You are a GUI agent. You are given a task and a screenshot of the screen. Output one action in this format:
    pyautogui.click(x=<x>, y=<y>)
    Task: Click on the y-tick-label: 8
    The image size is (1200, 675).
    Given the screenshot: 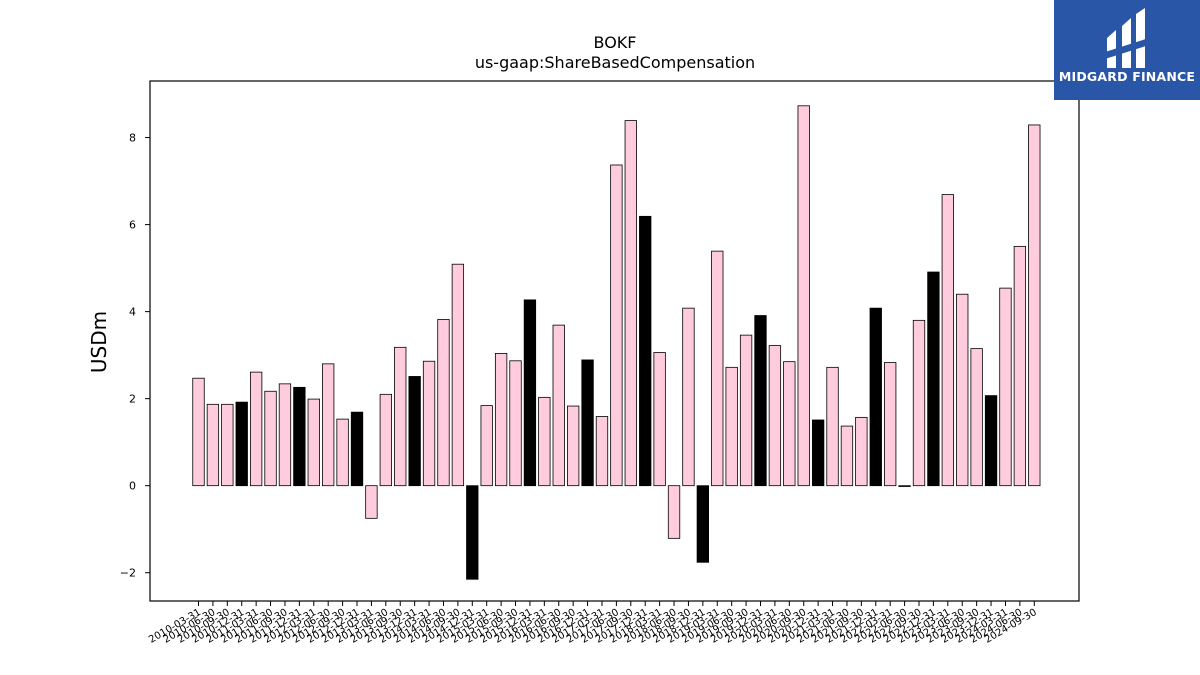 What is the action you would take?
    pyautogui.click(x=132, y=138)
    